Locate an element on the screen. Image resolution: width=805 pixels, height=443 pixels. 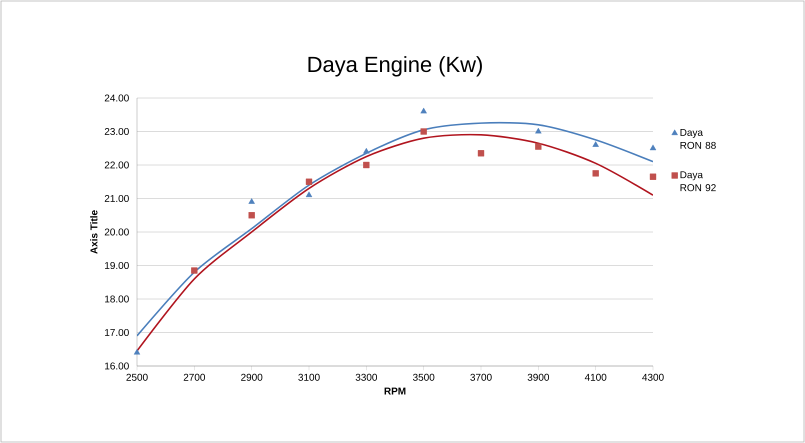
x-tick-label: 3700 is located at coordinates (481, 377).